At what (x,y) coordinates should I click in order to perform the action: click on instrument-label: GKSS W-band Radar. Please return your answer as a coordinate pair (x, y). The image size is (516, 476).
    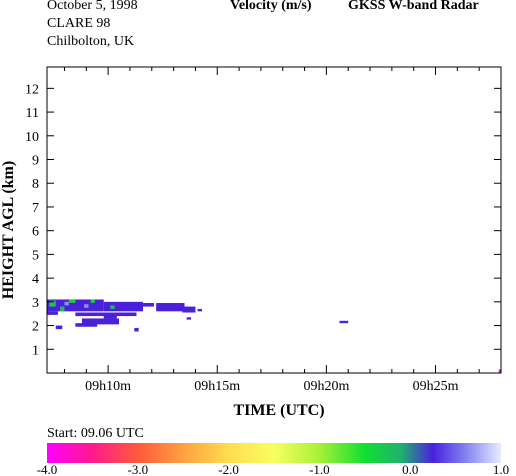
    Looking at the image, I should click on (413, 6).